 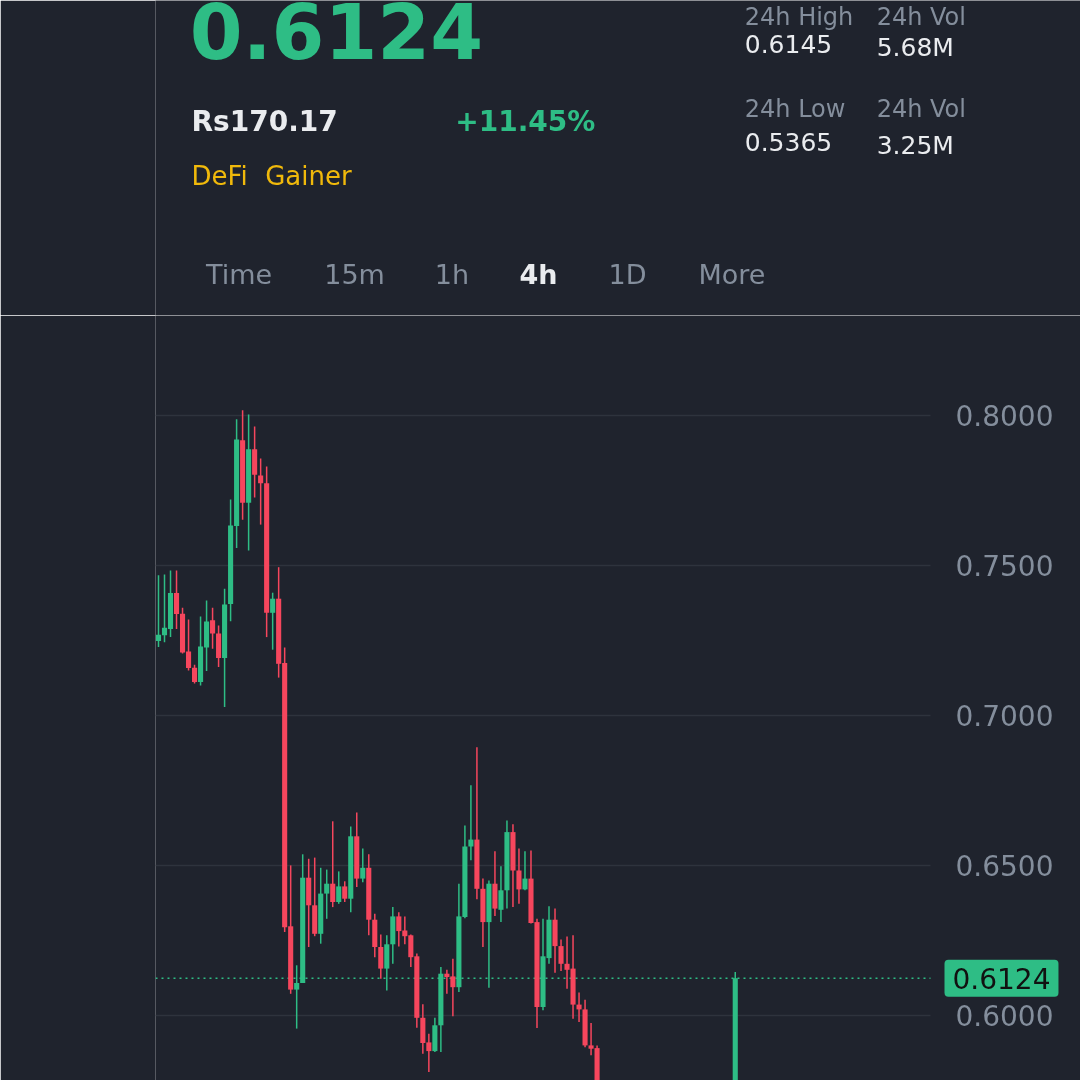 What do you see at coordinates (795, 108) in the screenshot?
I see `text: 24h Low` at bounding box center [795, 108].